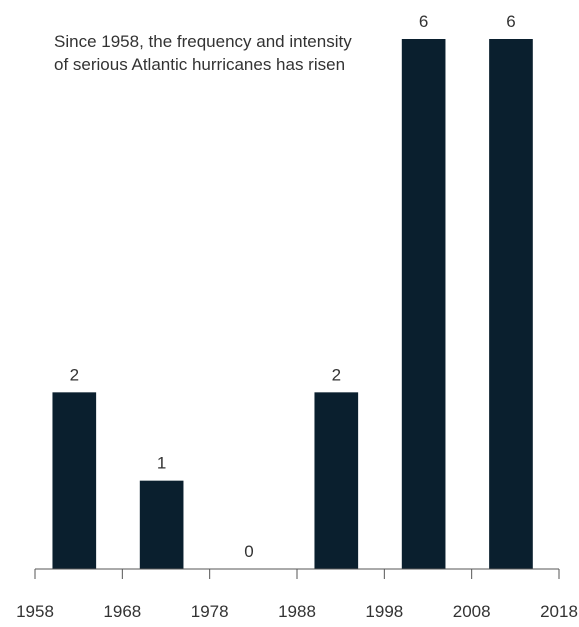 This screenshot has width=579, height=627. Describe the element at coordinates (472, 611) in the screenshot. I see `x-tick-label-5: 2008` at that location.